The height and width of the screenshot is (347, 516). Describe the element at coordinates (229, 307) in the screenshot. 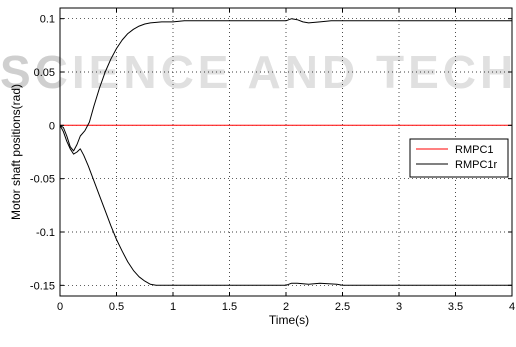

I see `x-tick-label: 1.5` at that location.